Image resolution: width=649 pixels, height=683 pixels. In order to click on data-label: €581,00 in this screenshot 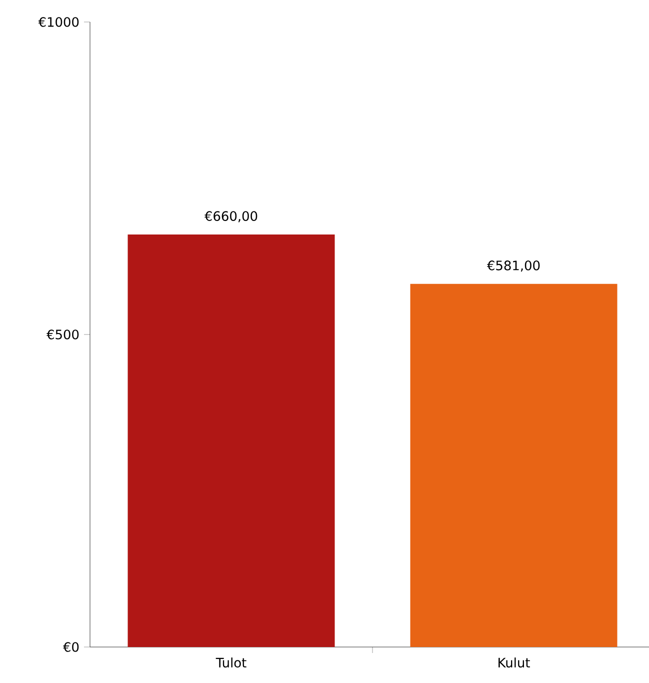, I will do `click(513, 266)`.